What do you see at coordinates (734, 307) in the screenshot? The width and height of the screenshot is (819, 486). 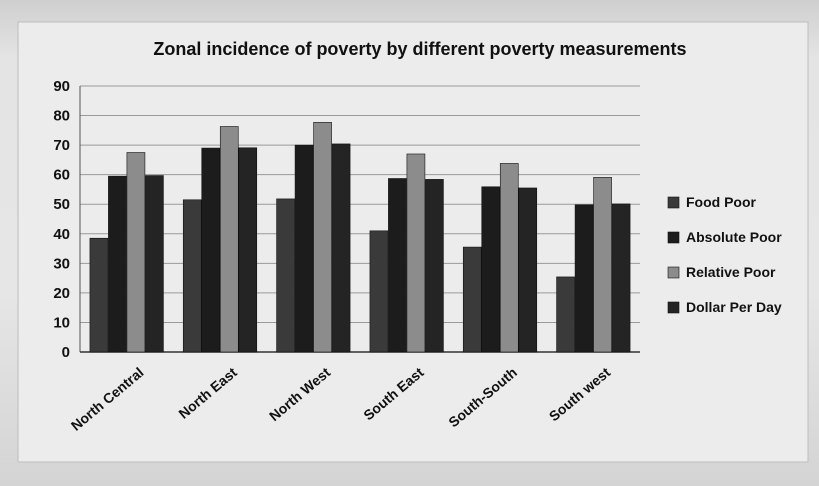 I see `legend-label: Dollar Per Day` at bounding box center [734, 307].